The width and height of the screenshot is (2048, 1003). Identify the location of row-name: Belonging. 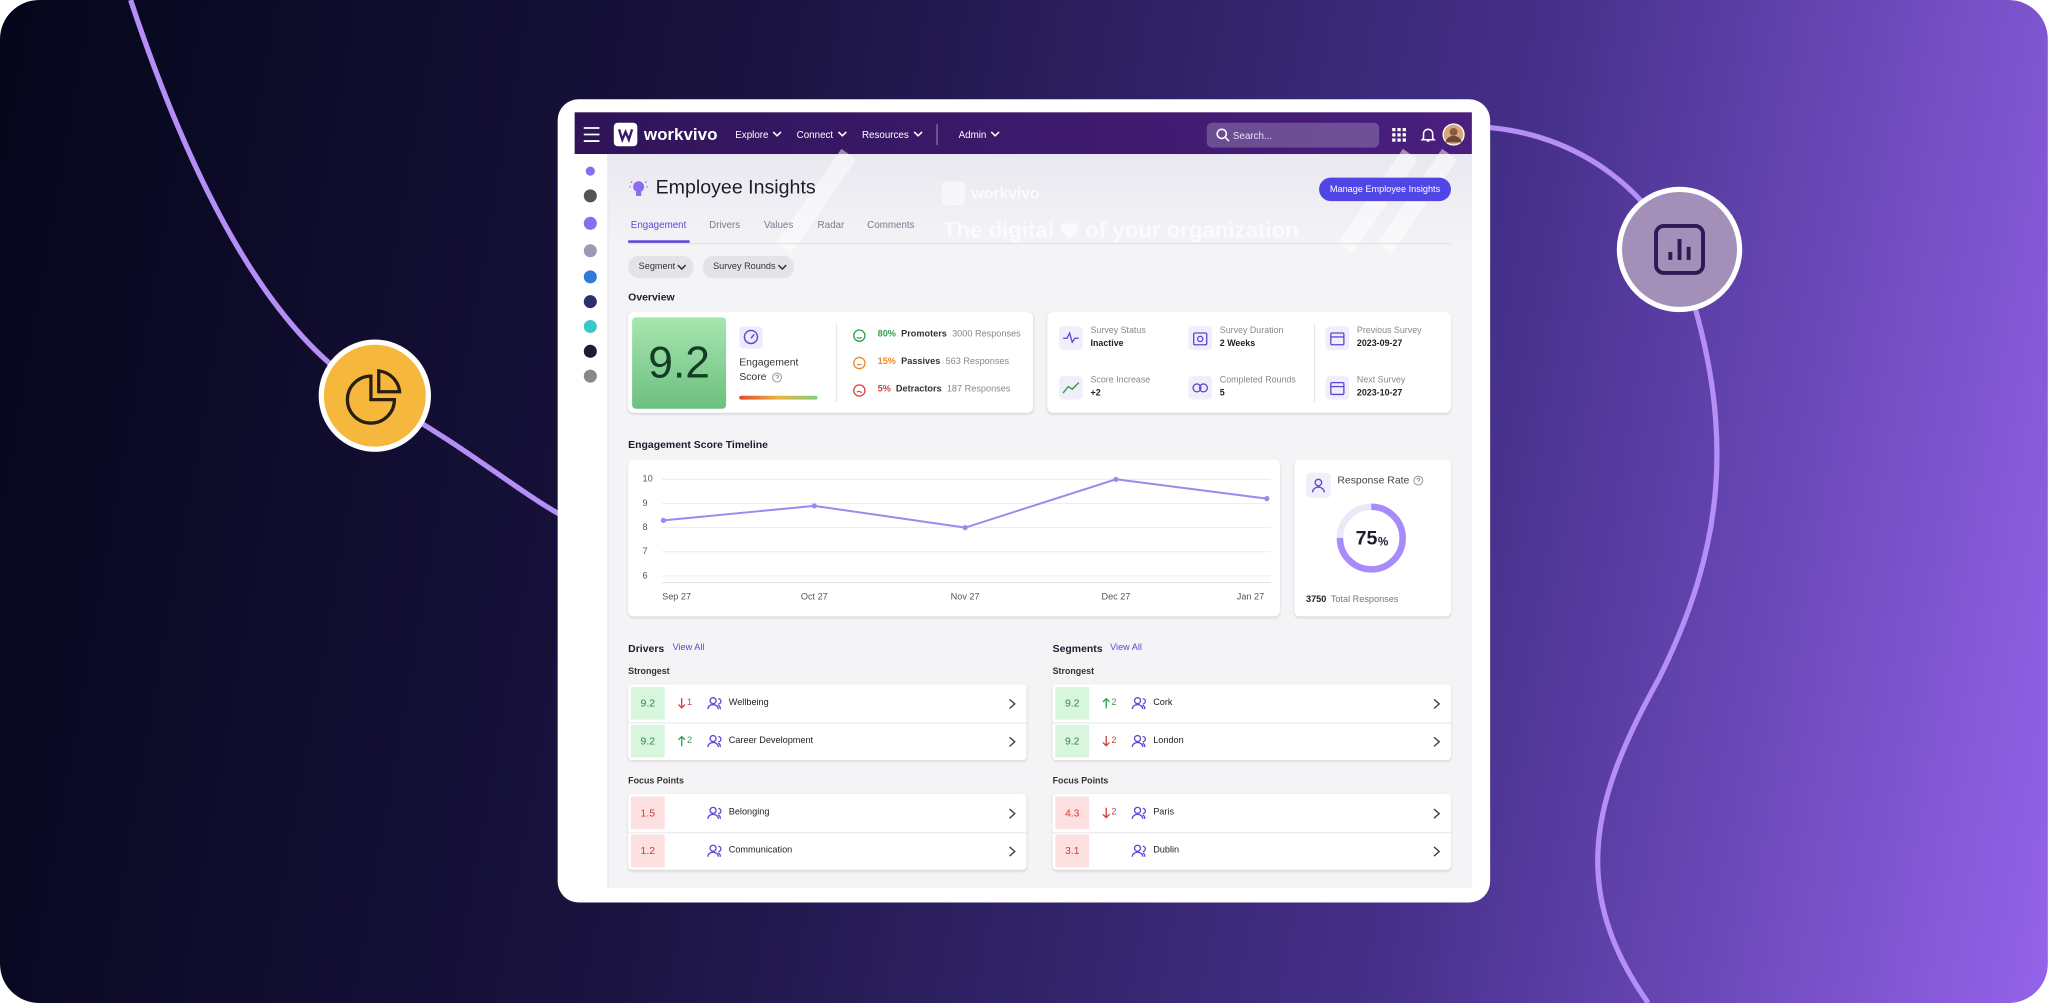
(749, 813).